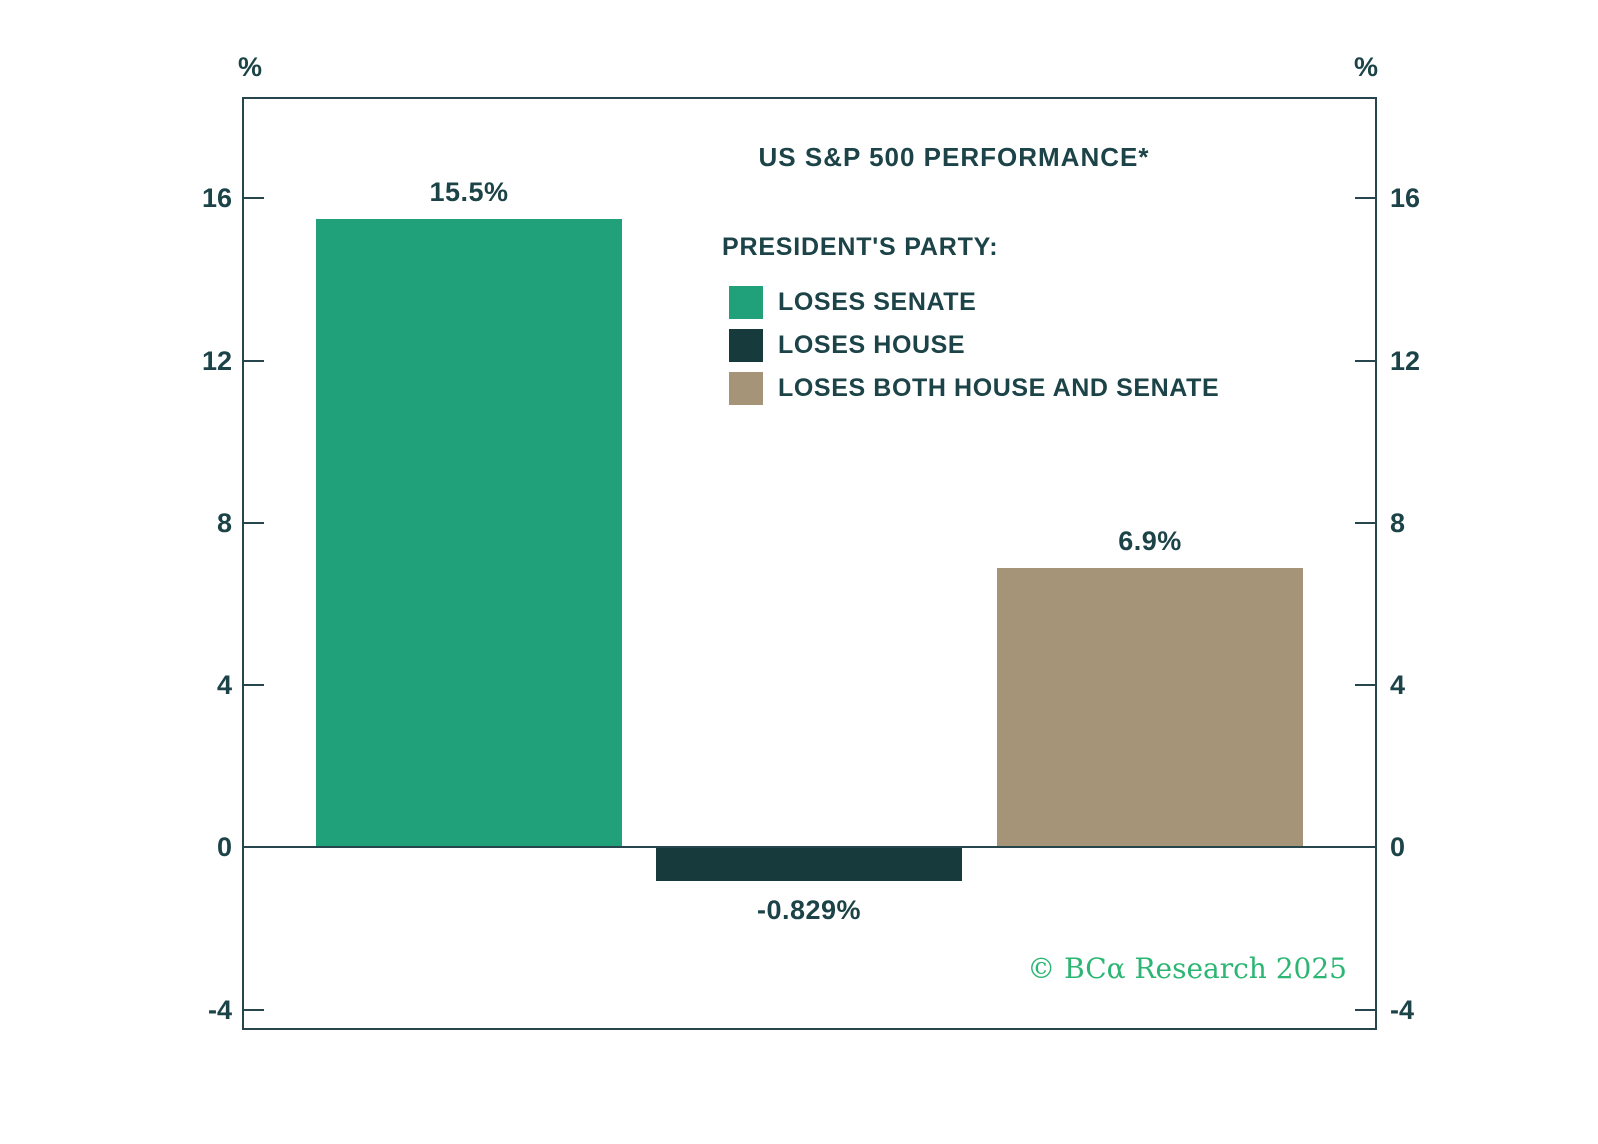 The image size is (1598, 1144). Describe the element at coordinates (219, 1009) in the screenshot. I see `left-axis-tick-label: -4` at that location.